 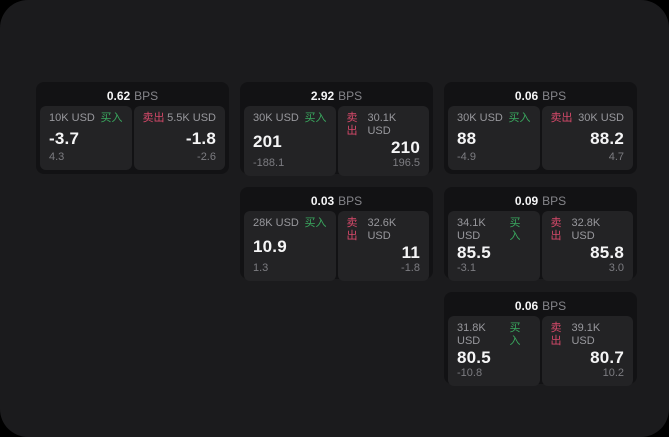 What do you see at coordinates (471, 334) in the screenshot?
I see `buy-amount: 31.8K USD` at bounding box center [471, 334].